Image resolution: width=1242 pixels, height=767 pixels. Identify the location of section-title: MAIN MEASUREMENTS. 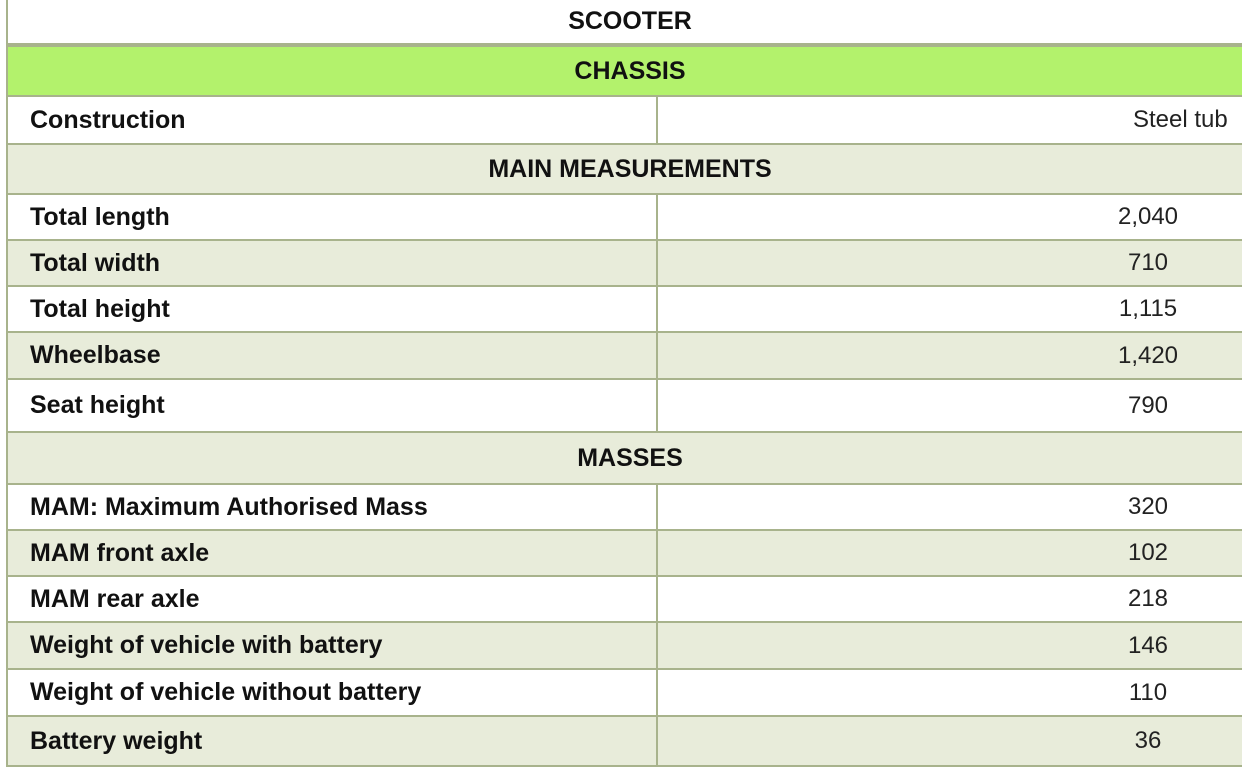
(630, 168).